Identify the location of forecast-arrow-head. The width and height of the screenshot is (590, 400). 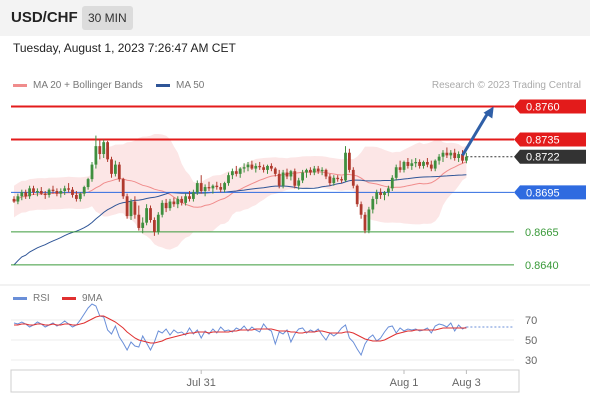
(488, 112).